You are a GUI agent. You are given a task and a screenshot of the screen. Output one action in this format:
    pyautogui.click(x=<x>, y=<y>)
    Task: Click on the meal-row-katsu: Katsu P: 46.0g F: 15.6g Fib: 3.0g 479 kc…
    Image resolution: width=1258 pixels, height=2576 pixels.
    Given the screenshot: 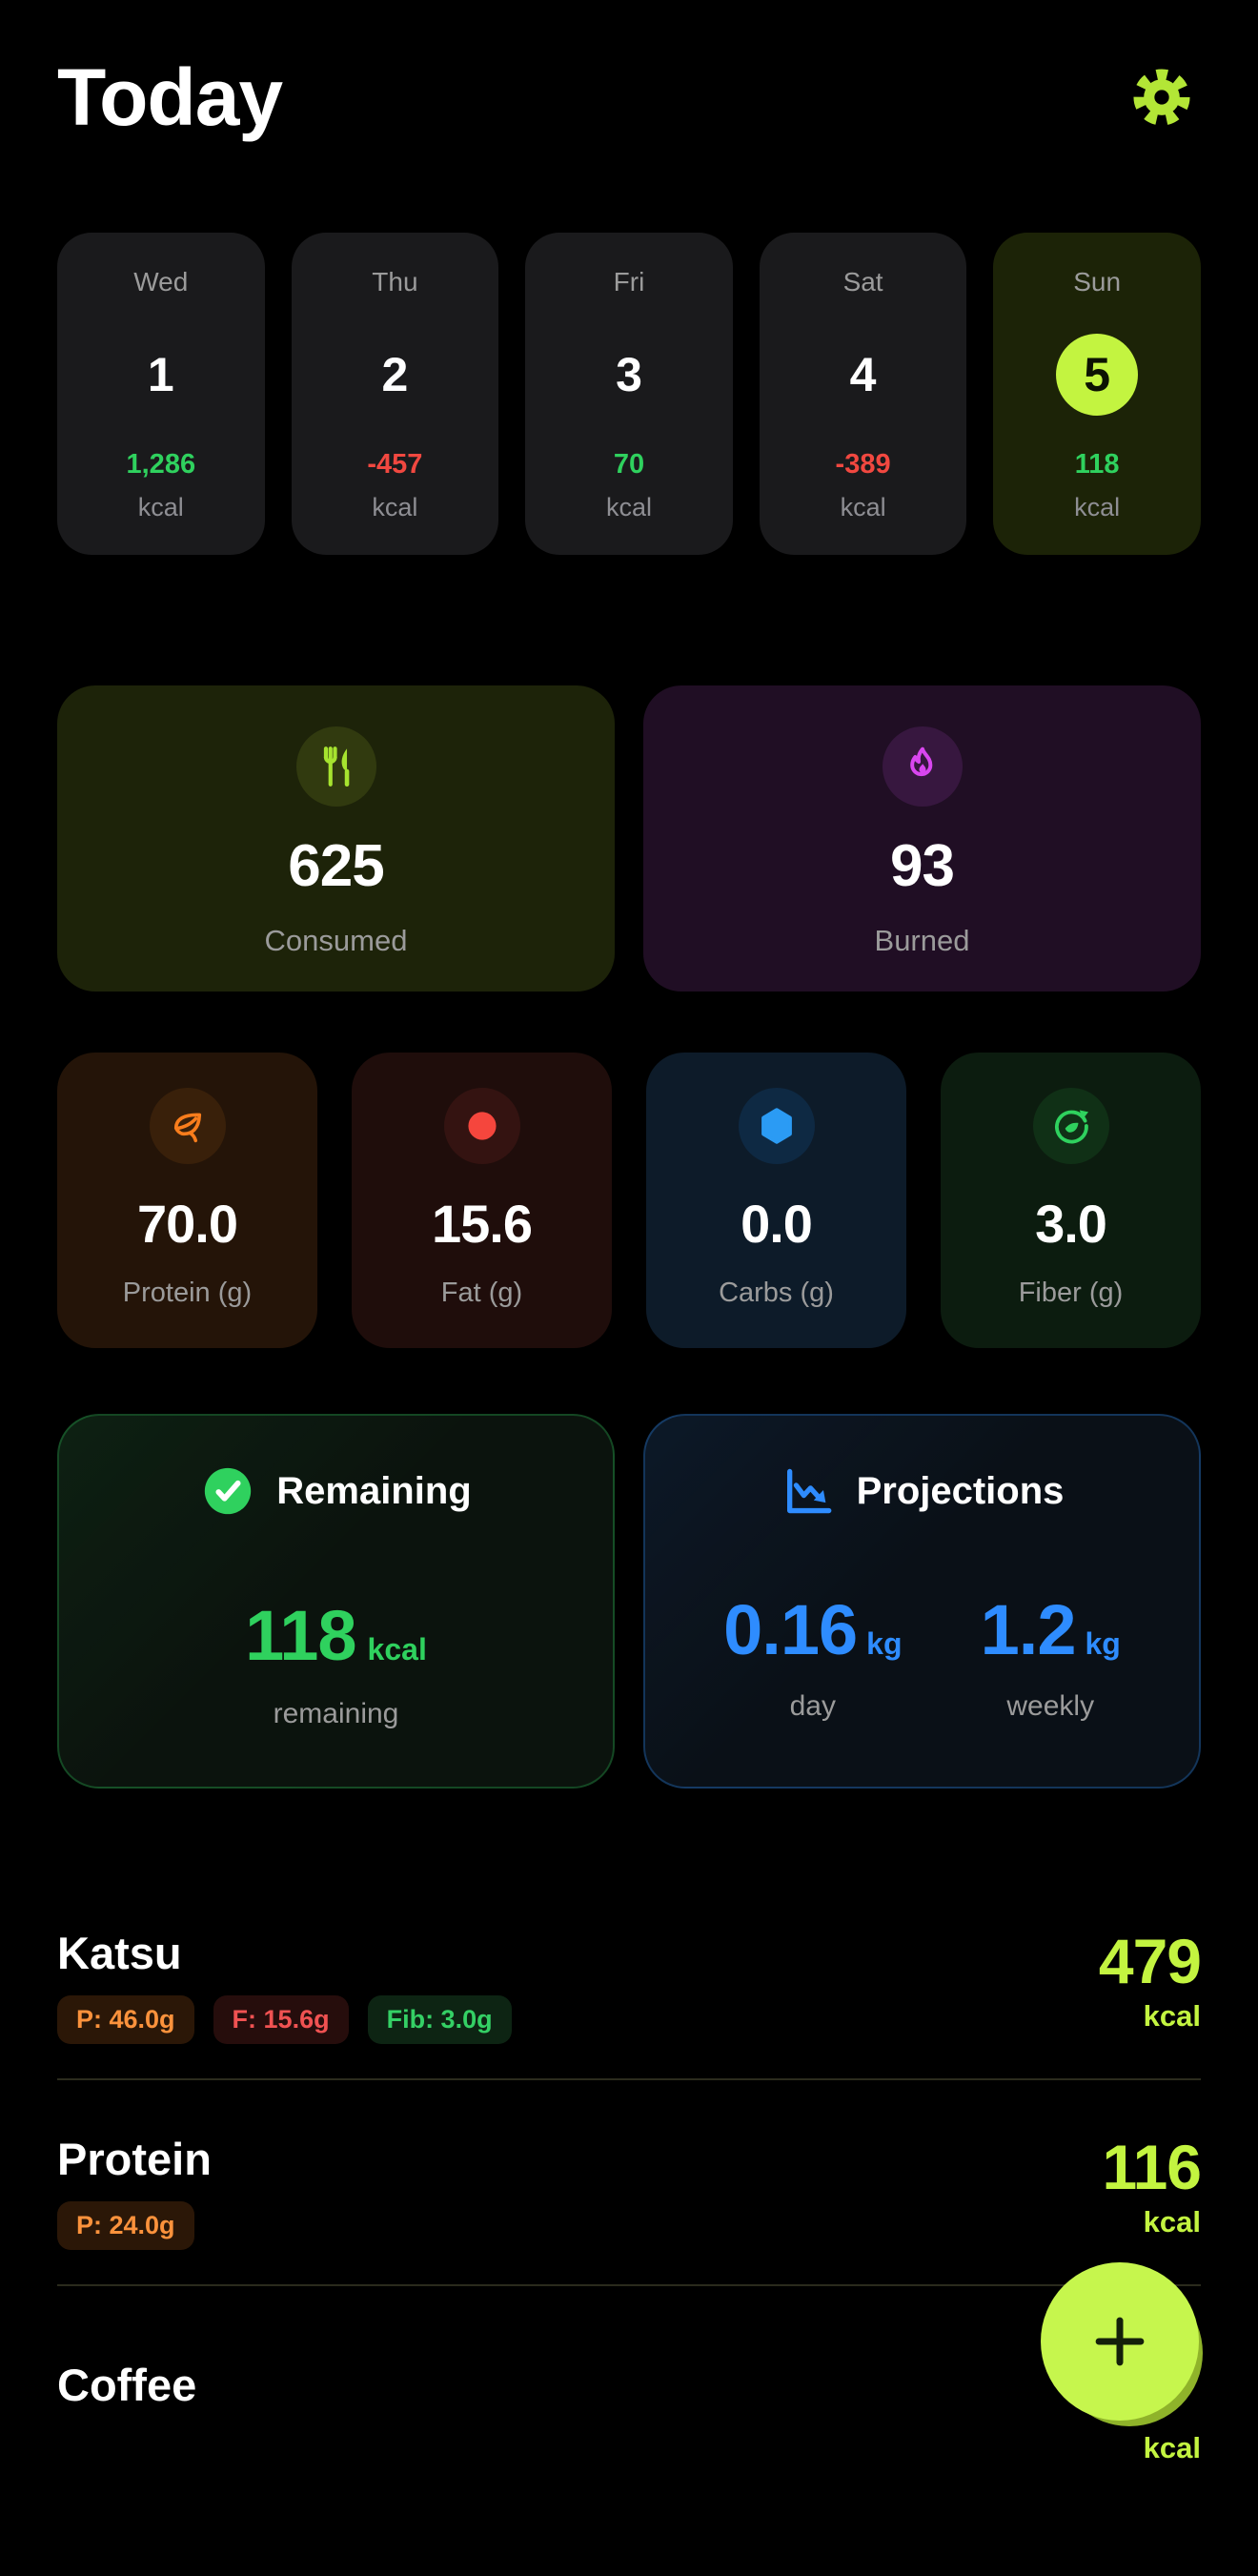 What is the action you would take?
    pyautogui.click(x=629, y=1977)
    